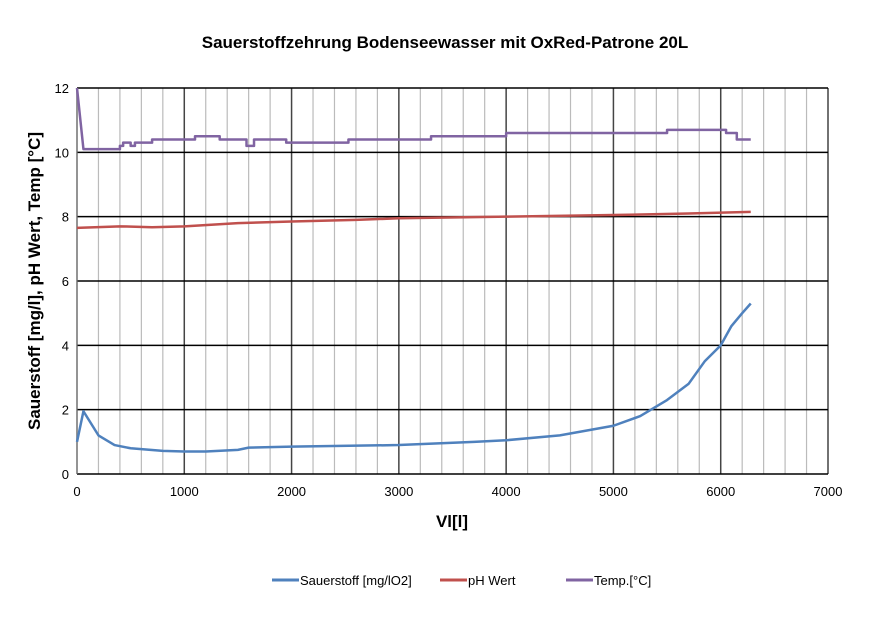 The image size is (872, 620). I want to click on x-tick-label: 7000, so click(828, 491).